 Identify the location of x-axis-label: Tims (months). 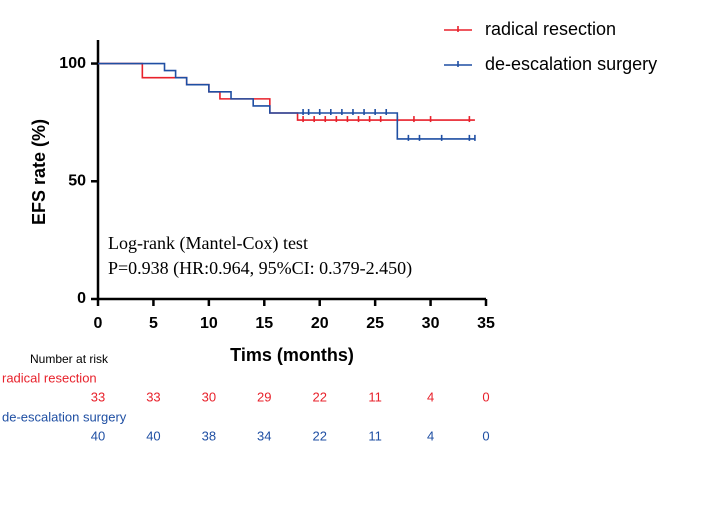
(292, 355).